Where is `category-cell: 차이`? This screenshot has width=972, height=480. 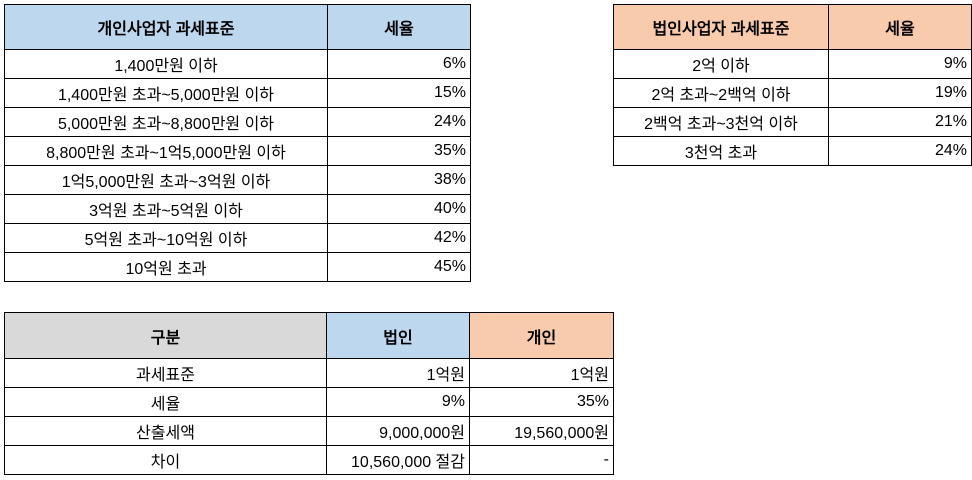
category-cell: 차이 is located at coordinates (165, 460).